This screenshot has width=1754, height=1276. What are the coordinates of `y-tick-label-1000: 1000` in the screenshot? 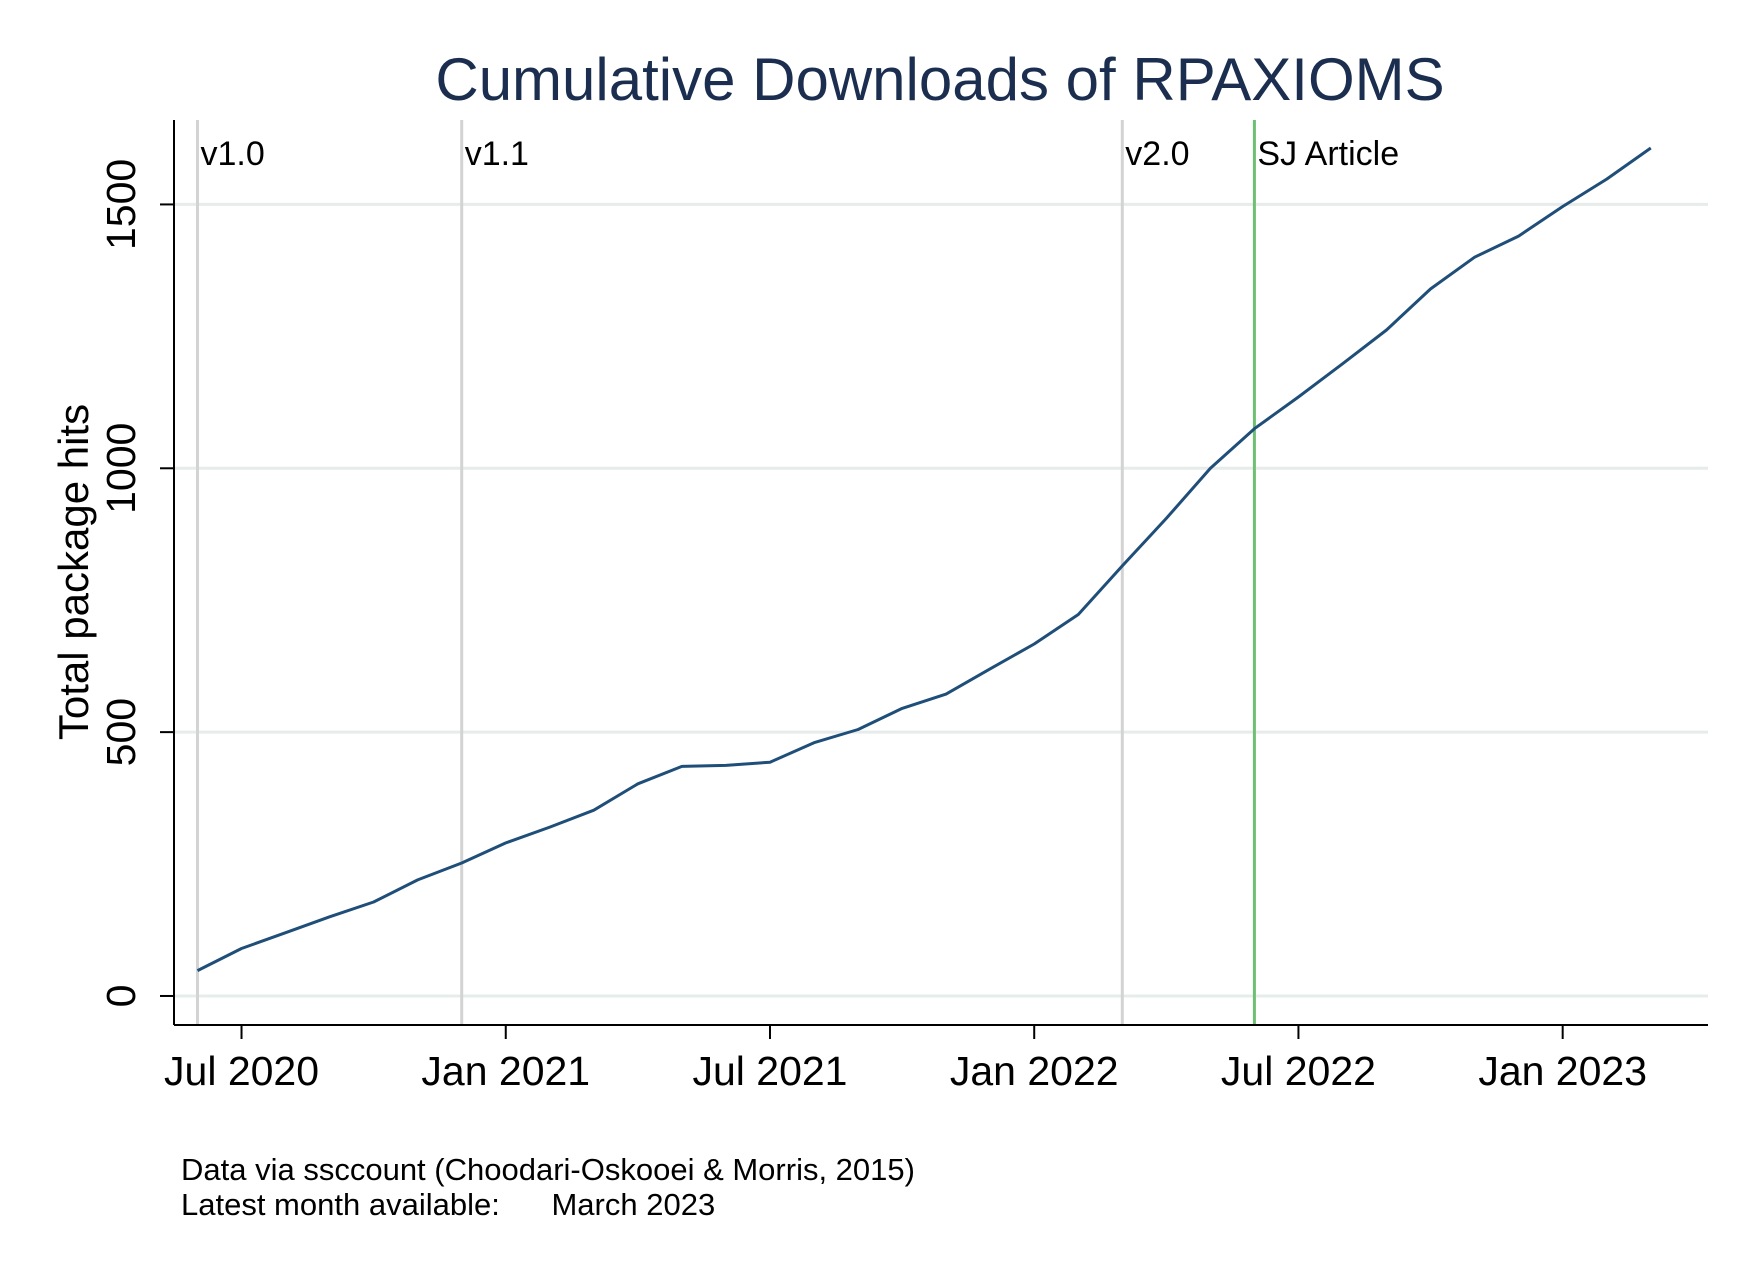 It's located at (121, 468).